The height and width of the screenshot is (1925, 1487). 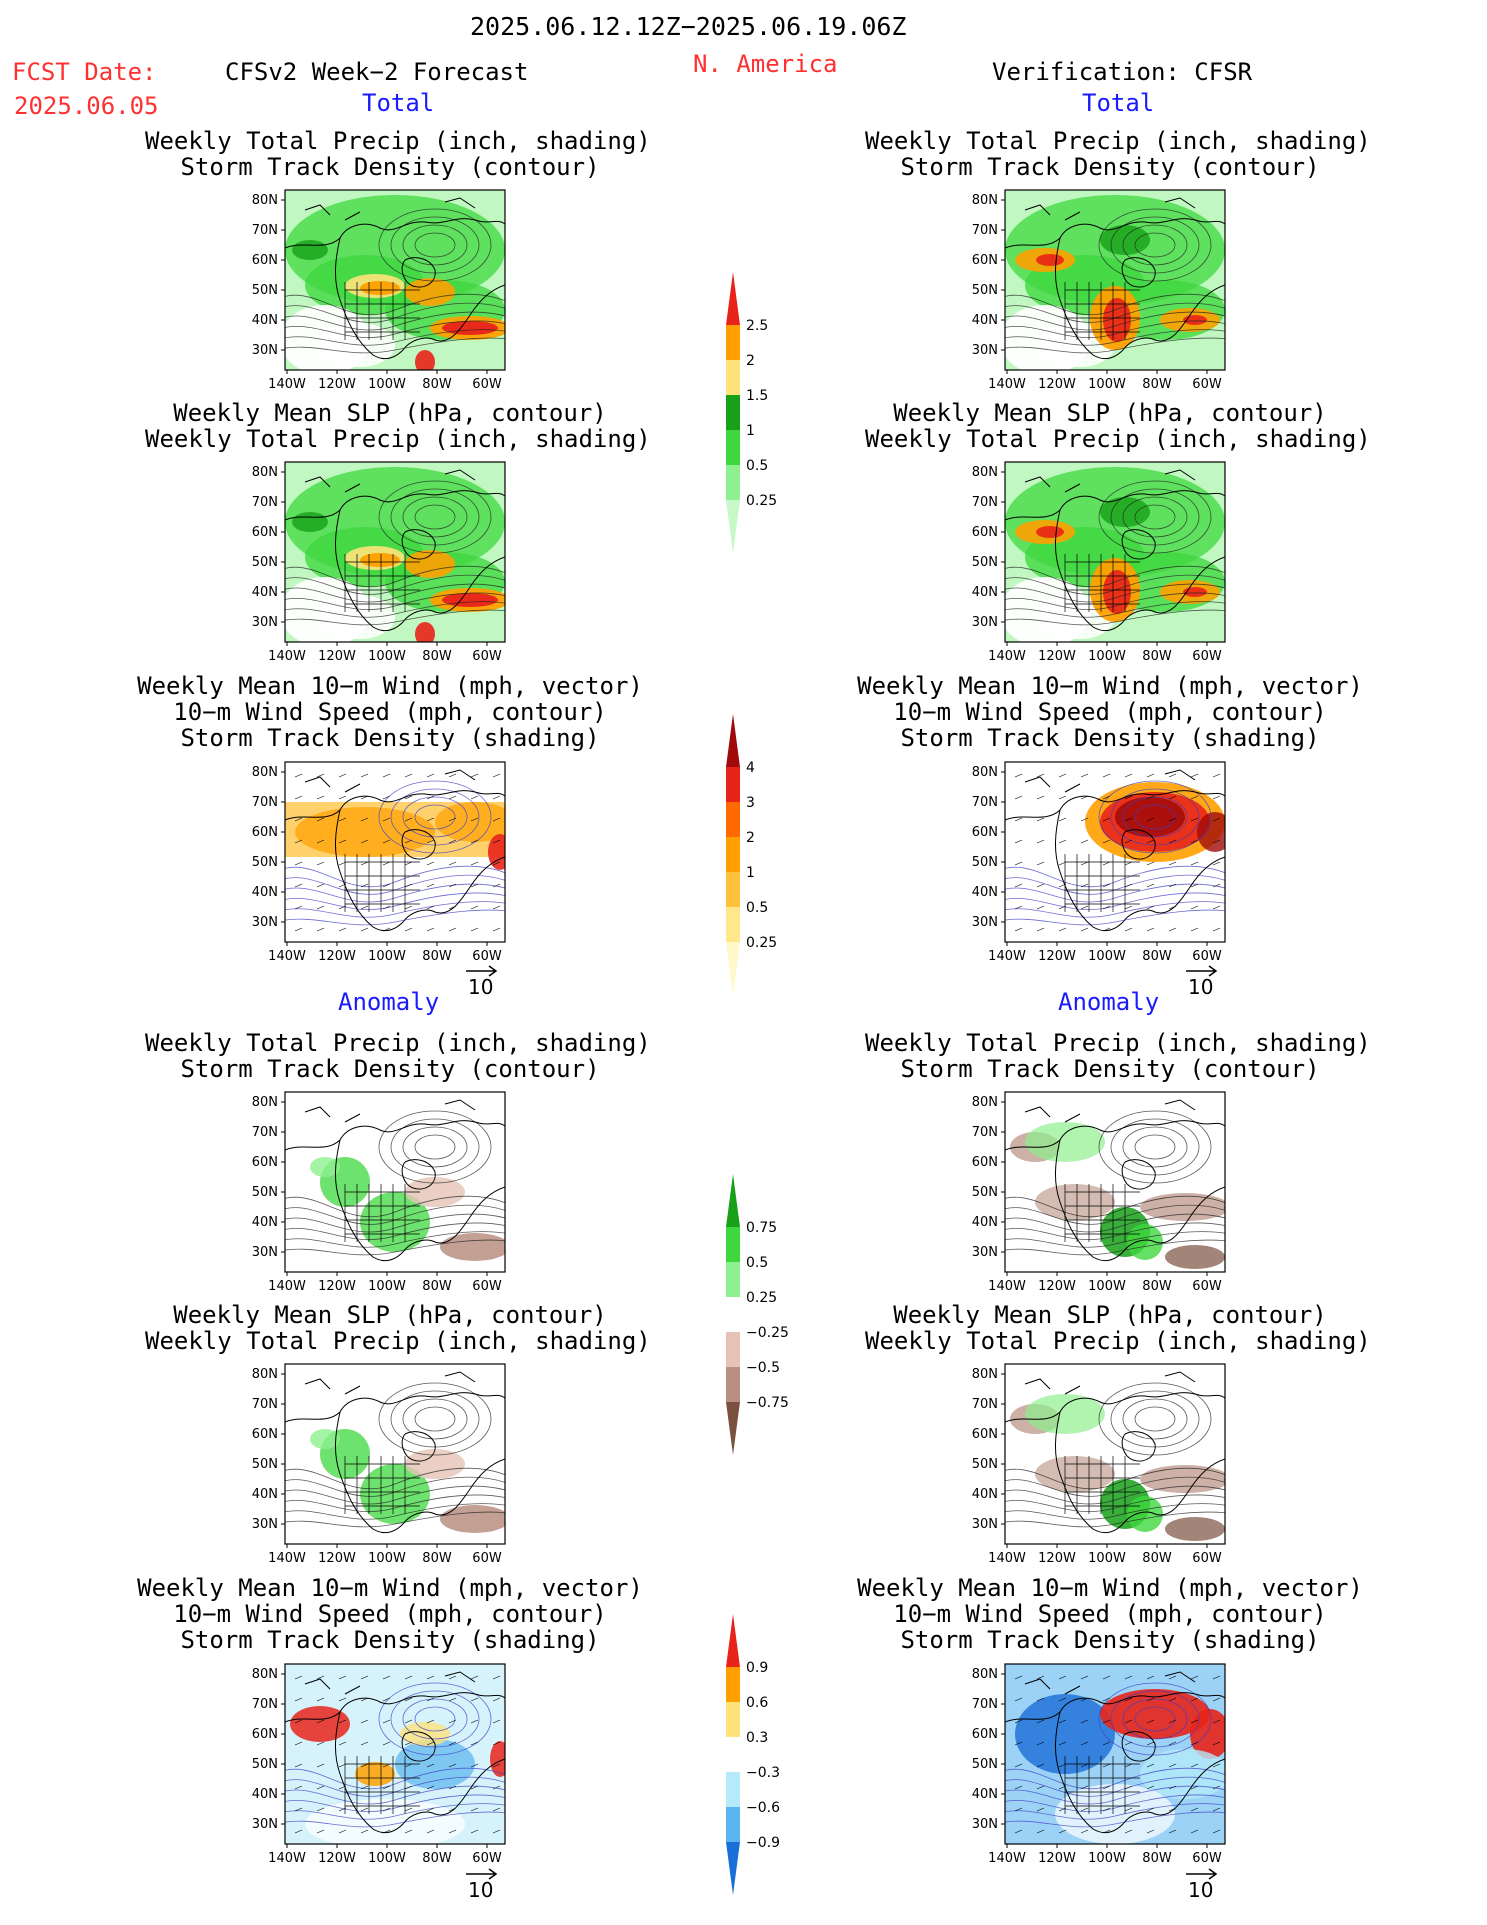 I want to click on colorbar-storm-total: 4 3 2 1 0.5 0.25, so click(x=753, y=856).